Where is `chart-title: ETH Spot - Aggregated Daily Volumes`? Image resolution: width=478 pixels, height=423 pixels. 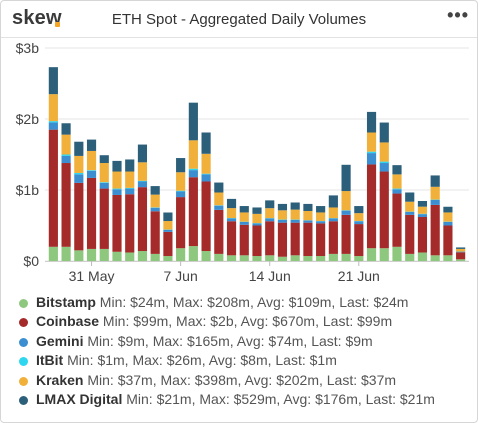 chart-title: ETH Spot - Aggregated Daily Volumes is located at coordinates (239, 19).